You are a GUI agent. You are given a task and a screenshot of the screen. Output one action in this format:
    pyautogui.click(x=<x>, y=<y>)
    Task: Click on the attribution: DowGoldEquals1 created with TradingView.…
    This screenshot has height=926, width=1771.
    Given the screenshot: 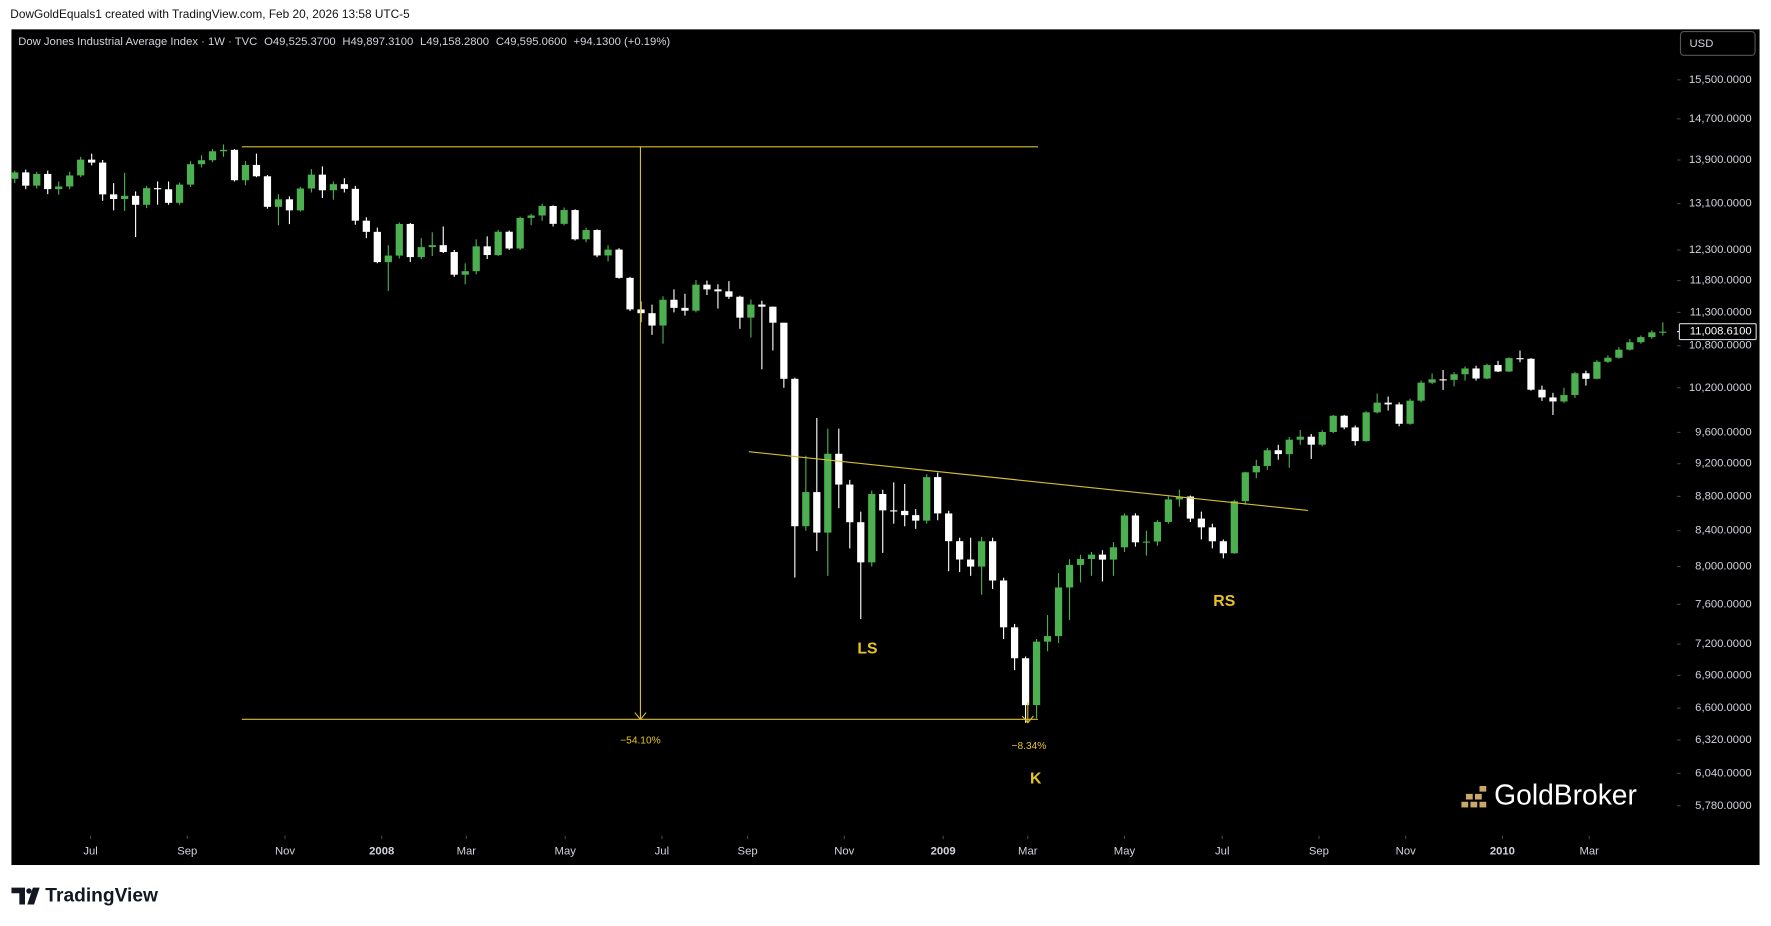 What is the action you would take?
    pyautogui.click(x=210, y=14)
    